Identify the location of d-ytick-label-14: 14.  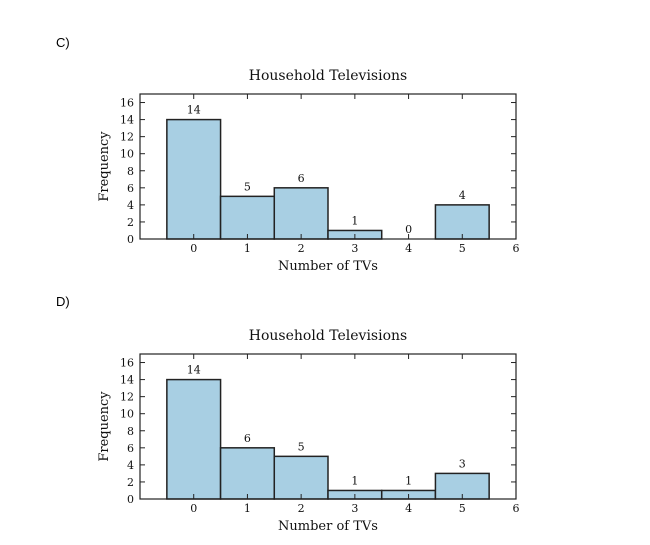
(127, 380).